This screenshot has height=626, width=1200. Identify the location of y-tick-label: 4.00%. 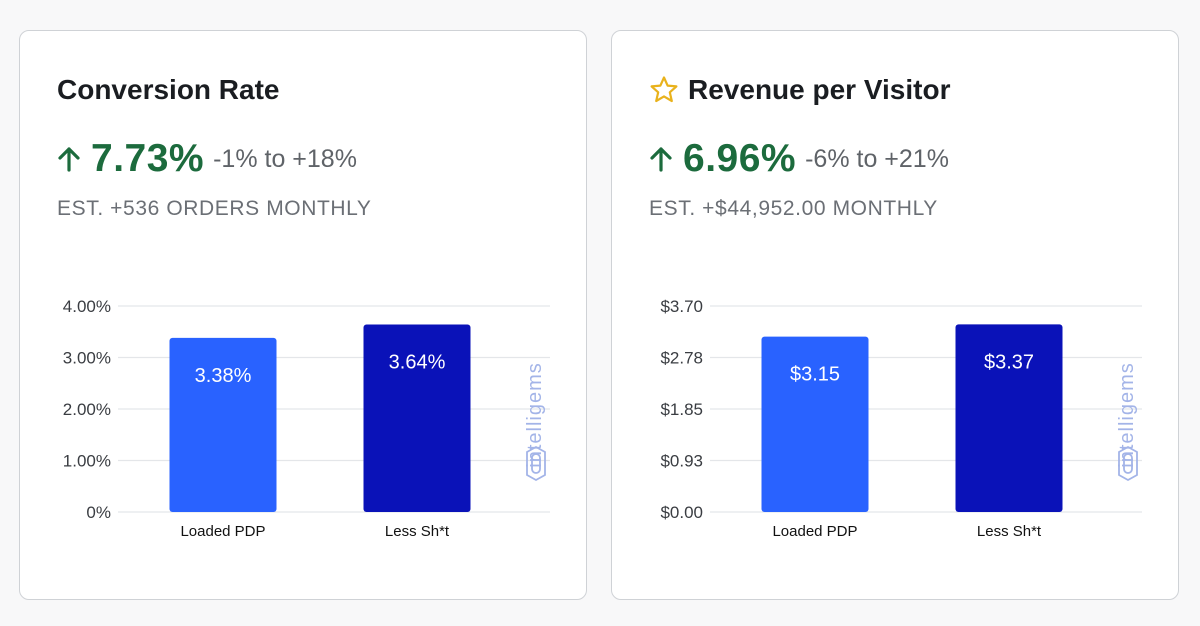
(87, 306).